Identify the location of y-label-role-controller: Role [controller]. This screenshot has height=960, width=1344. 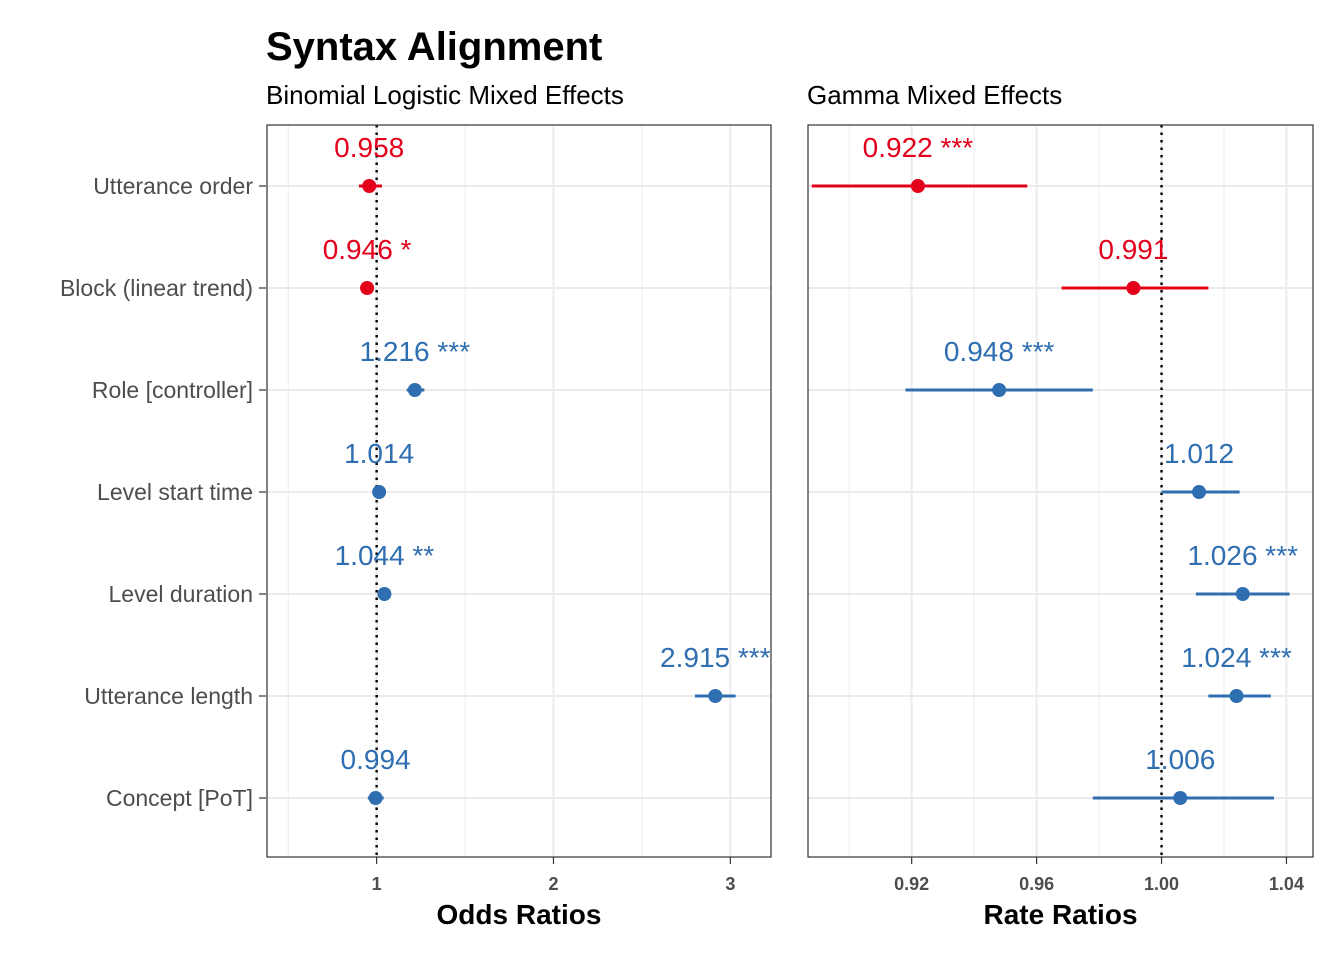
(172, 390).